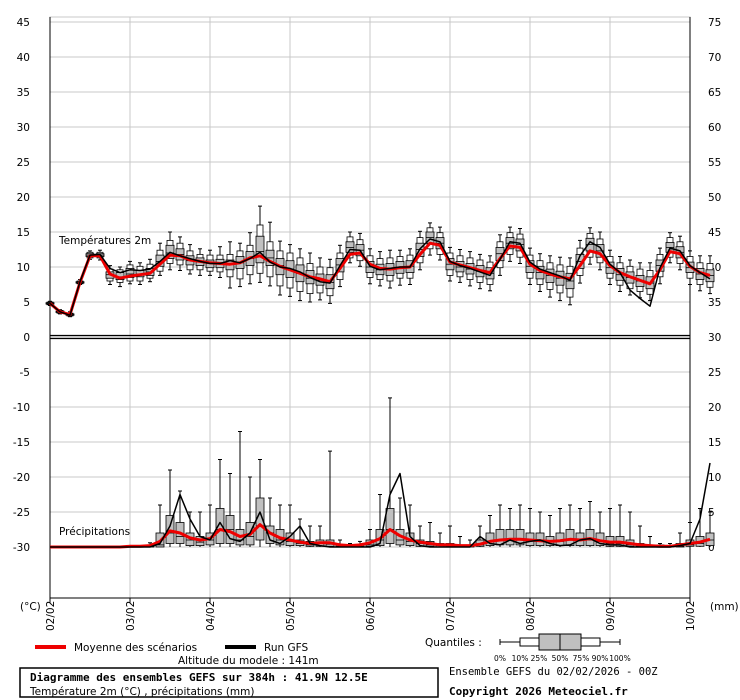 The width and height of the screenshot is (740, 700). I want to click on left-tick-label: 20, so click(23, 198).